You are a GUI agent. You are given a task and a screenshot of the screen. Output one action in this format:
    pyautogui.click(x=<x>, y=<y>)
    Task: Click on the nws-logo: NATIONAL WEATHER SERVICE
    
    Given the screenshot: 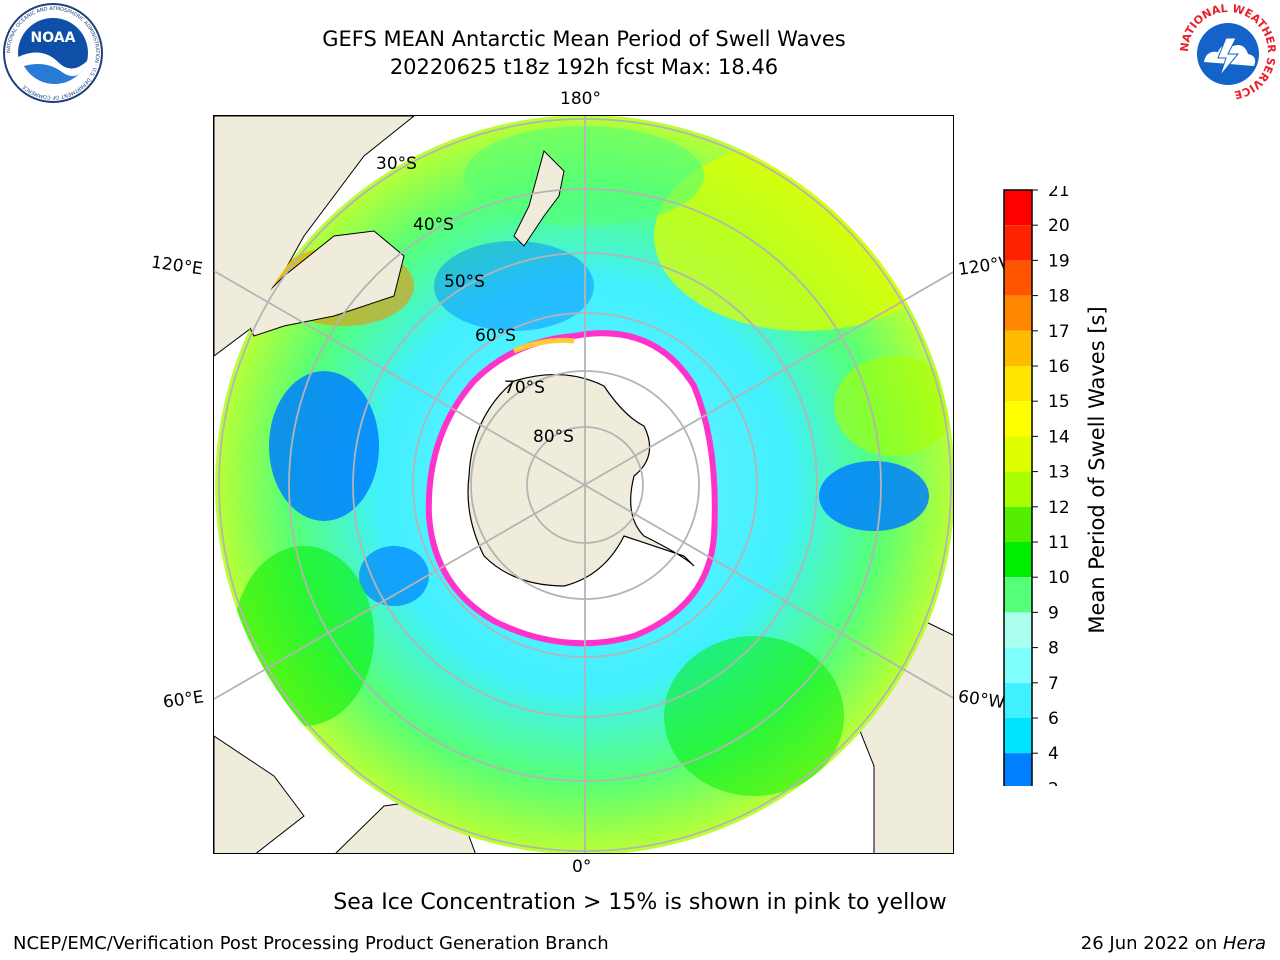 What is the action you would take?
    pyautogui.click(x=1228, y=51)
    